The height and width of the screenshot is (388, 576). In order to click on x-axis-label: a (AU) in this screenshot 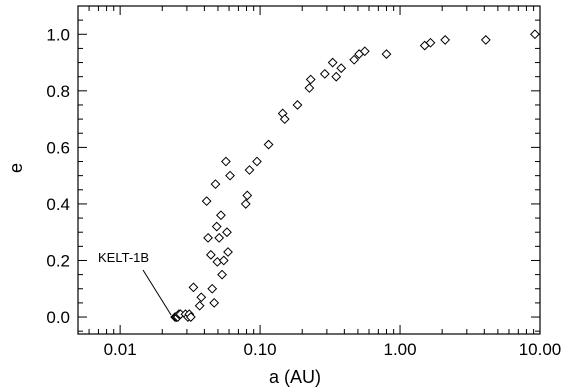, I will do `click(295, 377)`.